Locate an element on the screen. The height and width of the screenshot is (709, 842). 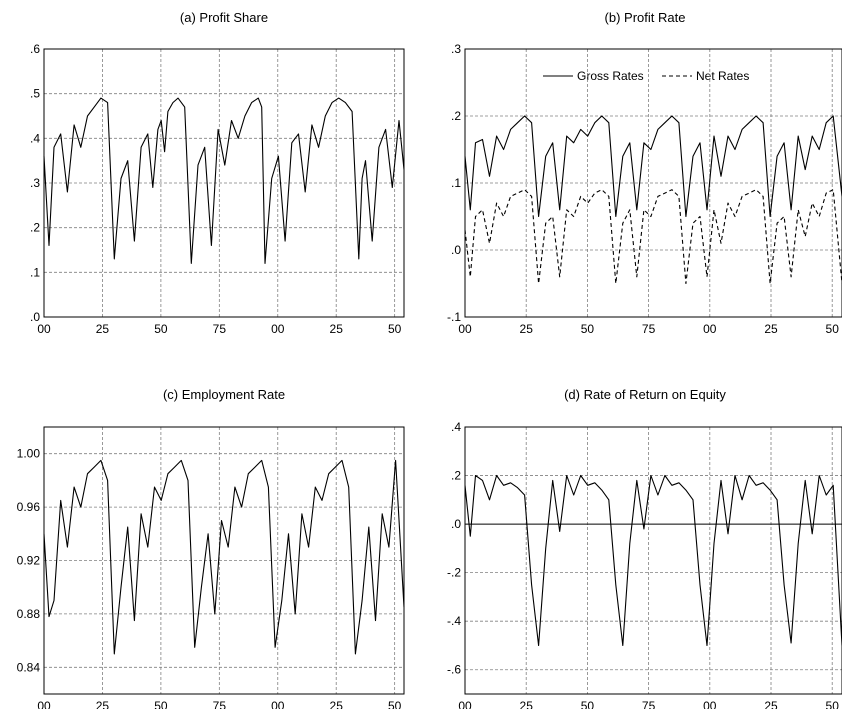
y-tick-label: -.6 is located at coordinates (454, 670).